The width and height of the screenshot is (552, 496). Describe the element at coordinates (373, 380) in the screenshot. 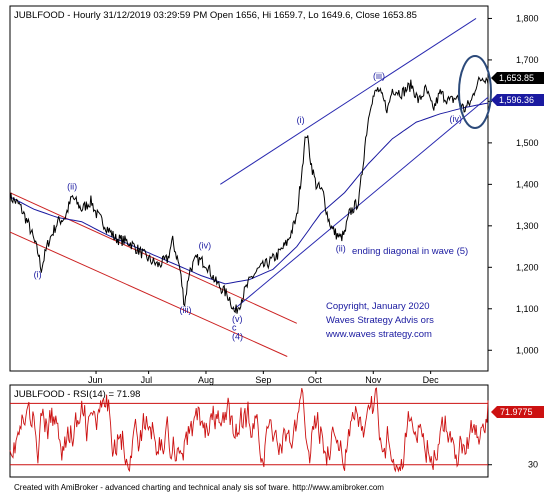

I see `x-tick-label: Nov` at that location.